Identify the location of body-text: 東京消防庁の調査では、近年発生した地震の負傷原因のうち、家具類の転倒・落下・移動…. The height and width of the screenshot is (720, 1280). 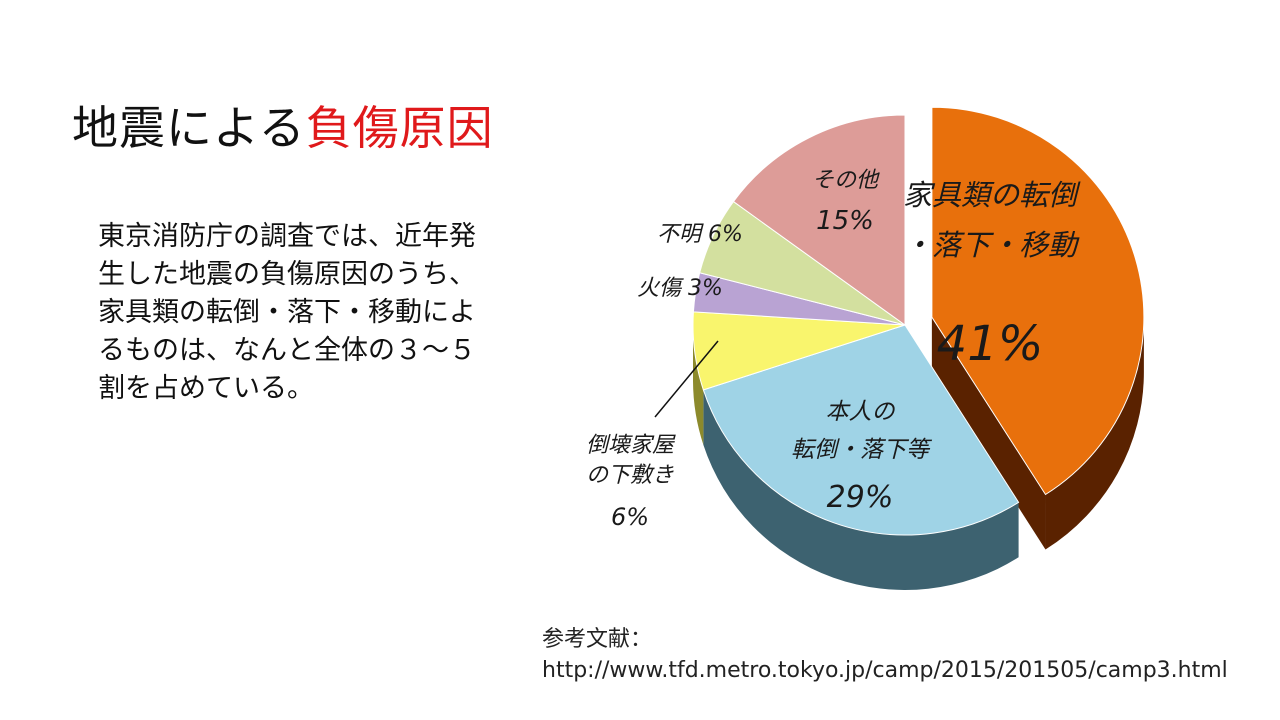
(287, 312).